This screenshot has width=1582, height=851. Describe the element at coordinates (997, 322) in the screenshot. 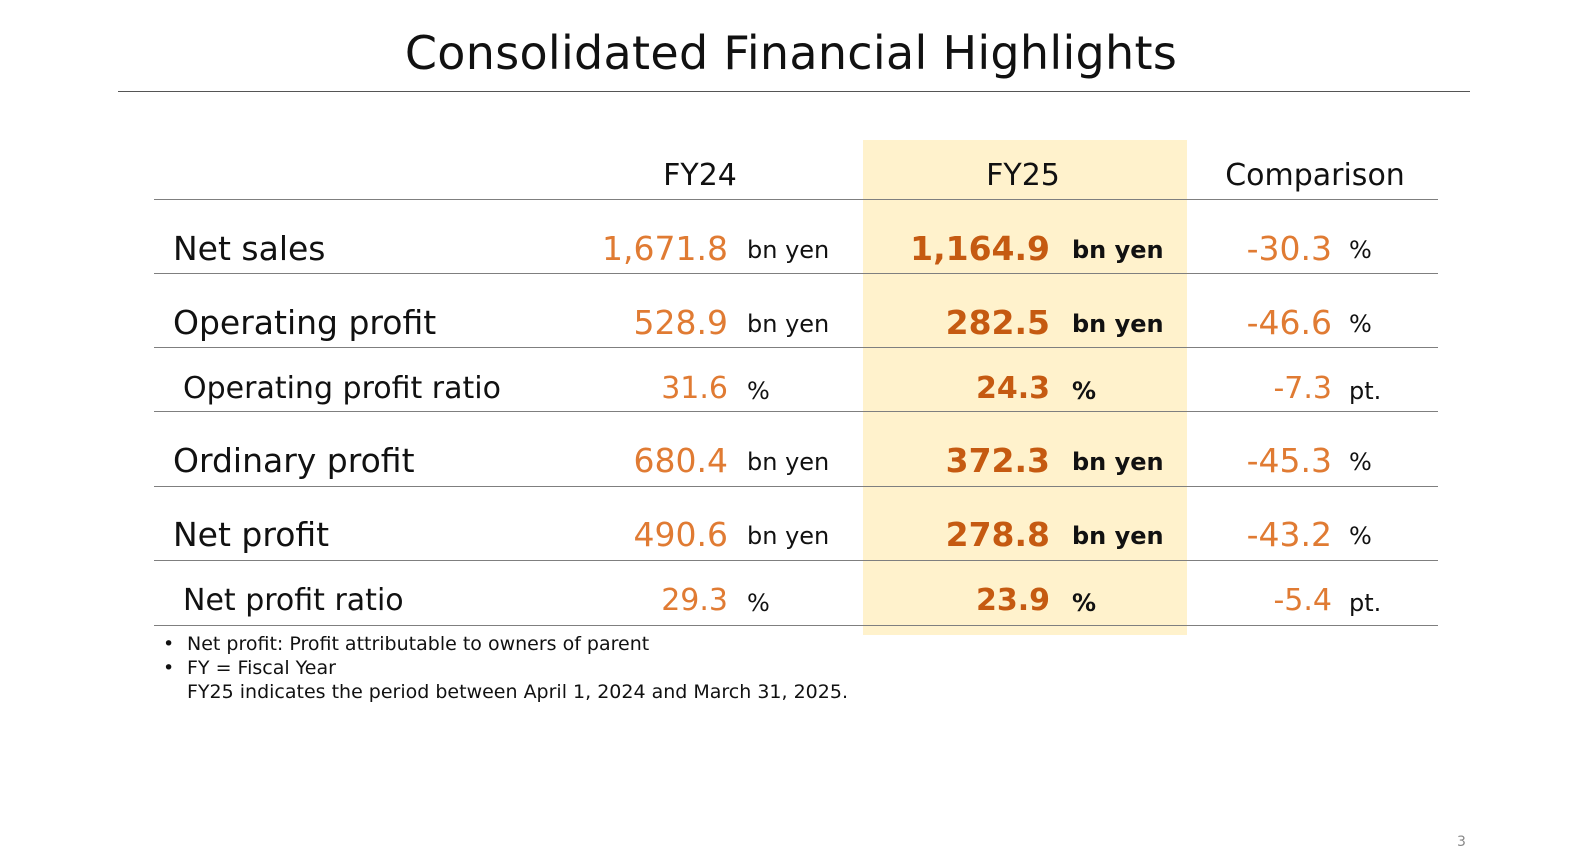

I see `fy25-value: 282.5` at that location.